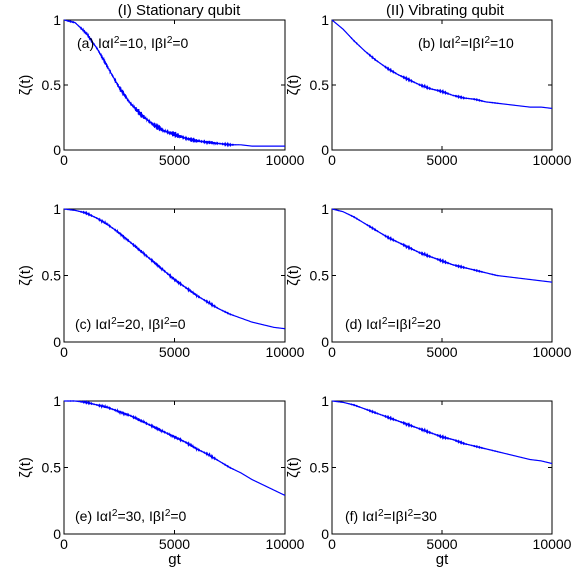 This screenshot has width=581, height=581. I want to click on panel-annotation: (b) IαI2=IβI2=10, so click(466, 43).